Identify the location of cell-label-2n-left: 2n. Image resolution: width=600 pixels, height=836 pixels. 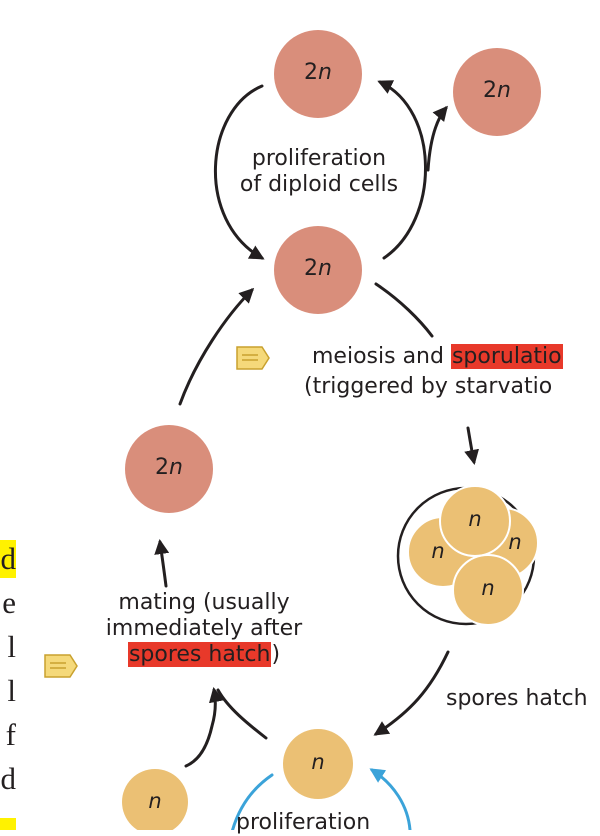
(169, 467).